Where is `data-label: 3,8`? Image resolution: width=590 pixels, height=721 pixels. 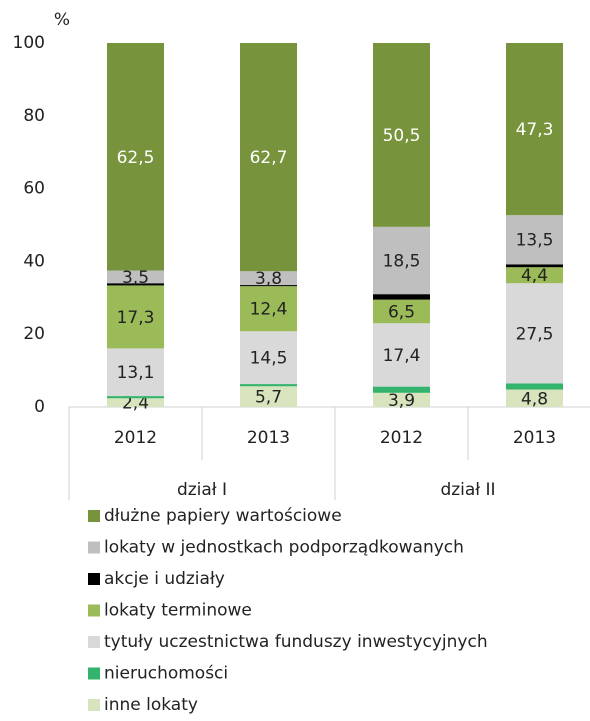 data-label: 3,8 is located at coordinates (268, 279).